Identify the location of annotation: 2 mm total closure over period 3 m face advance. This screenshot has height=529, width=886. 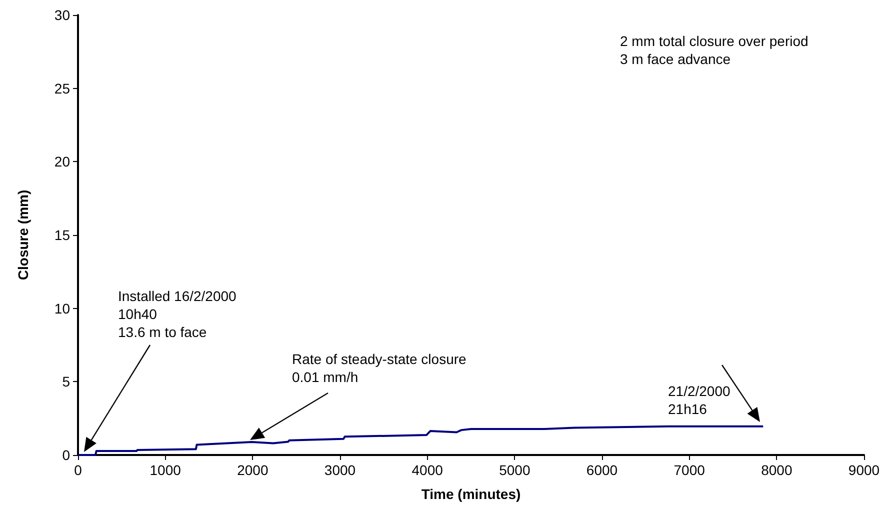
(714, 50).